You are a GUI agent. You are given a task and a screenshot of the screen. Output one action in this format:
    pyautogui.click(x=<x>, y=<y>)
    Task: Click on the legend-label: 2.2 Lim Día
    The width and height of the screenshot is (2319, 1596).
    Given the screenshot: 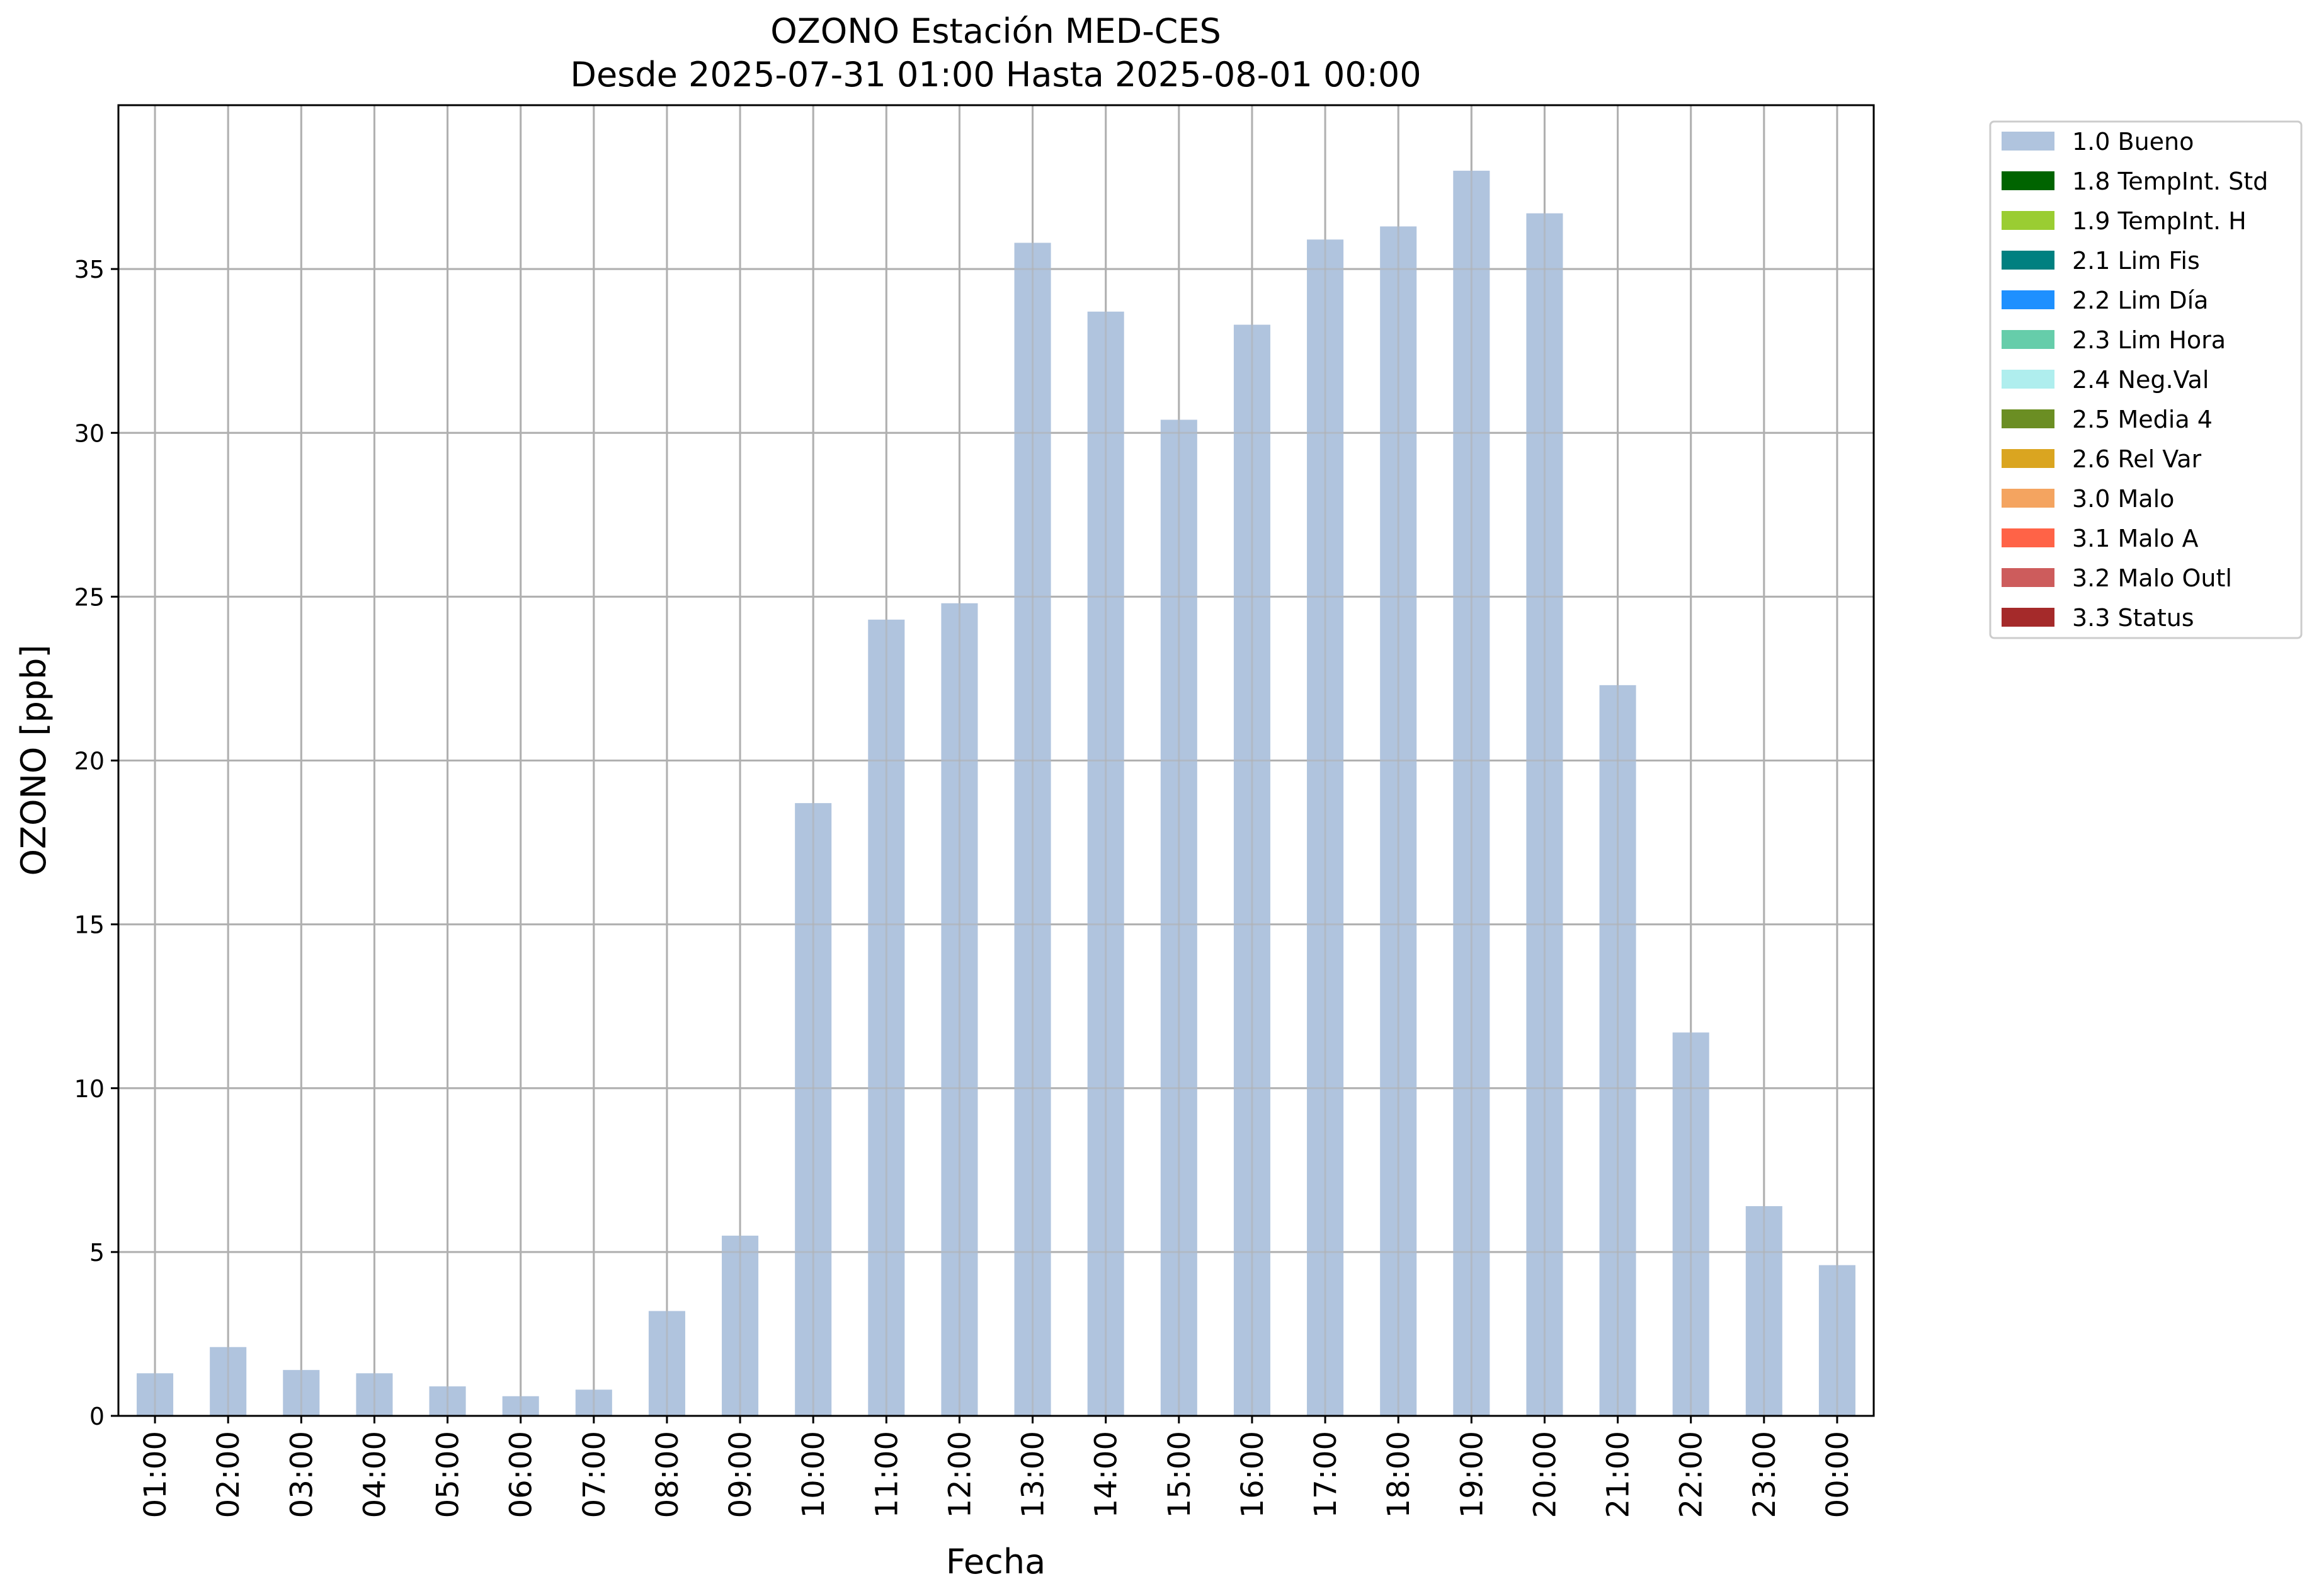 What is the action you would take?
    pyautogui.click(x=2140, y=300)
    